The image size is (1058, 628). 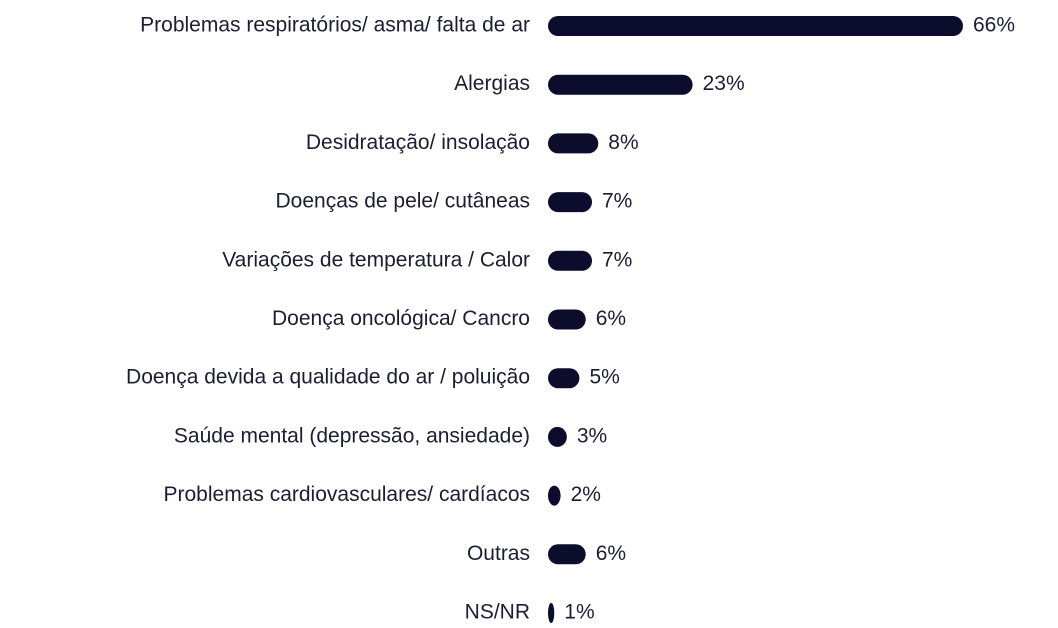 What do you see at coordinates (402, 201) in the screenshot?
I see `category-label: Doenças de pele/ cutâneas` at bounding box center [402, 201].